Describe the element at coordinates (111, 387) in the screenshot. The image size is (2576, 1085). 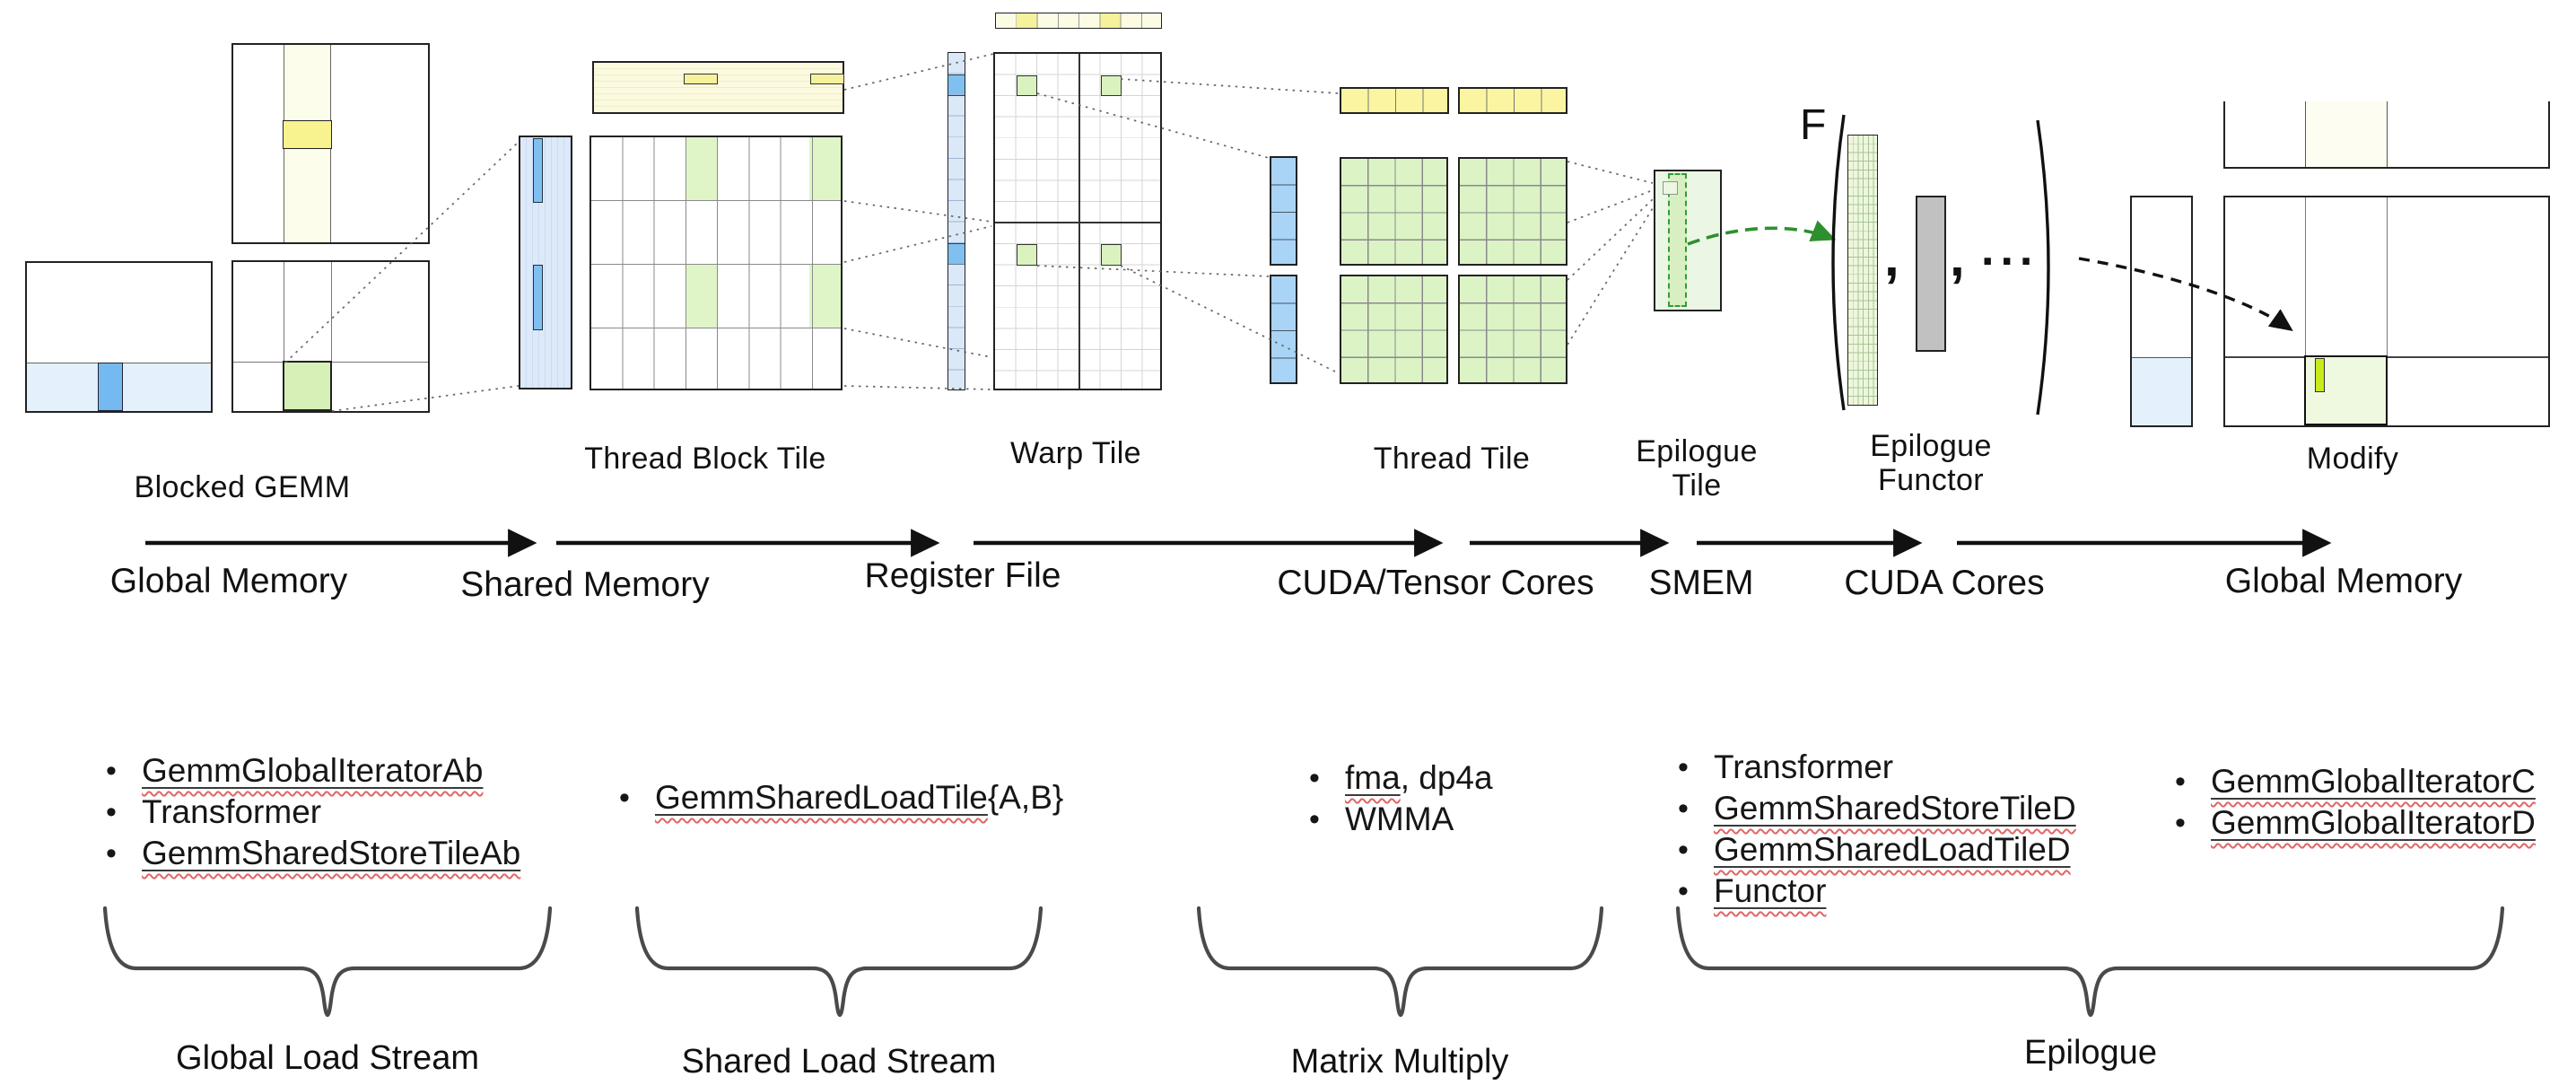
I see `a-matrix-blue-block` at that location.